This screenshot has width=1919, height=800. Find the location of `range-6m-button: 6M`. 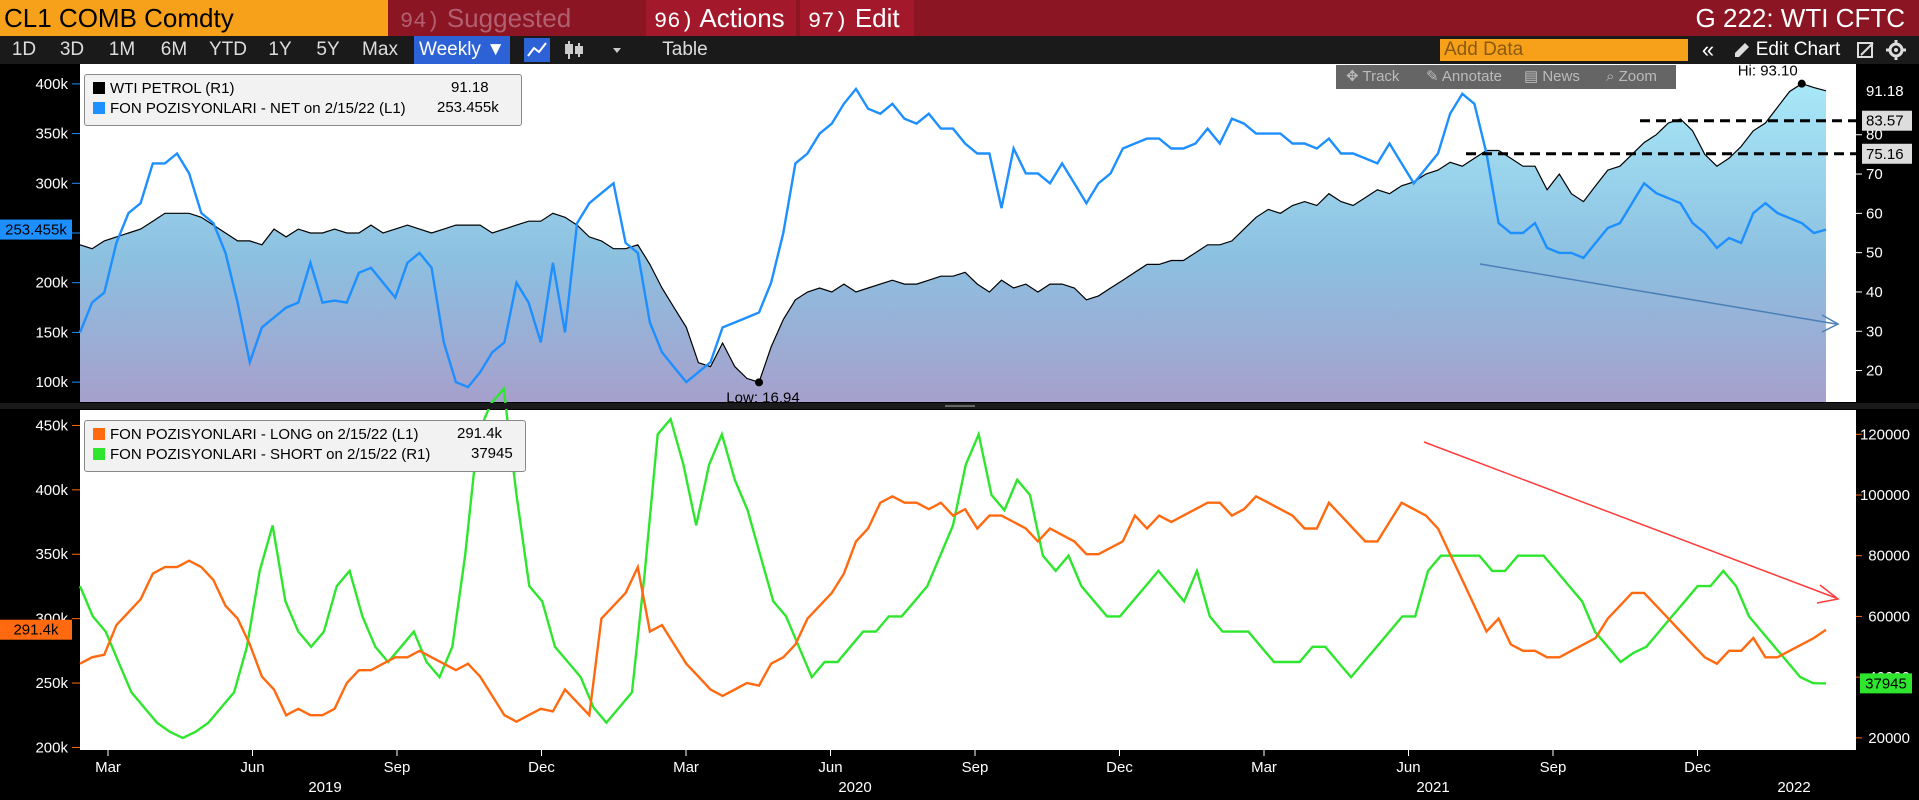

range-6m-button: 6M is located at coordinates (174, 49).